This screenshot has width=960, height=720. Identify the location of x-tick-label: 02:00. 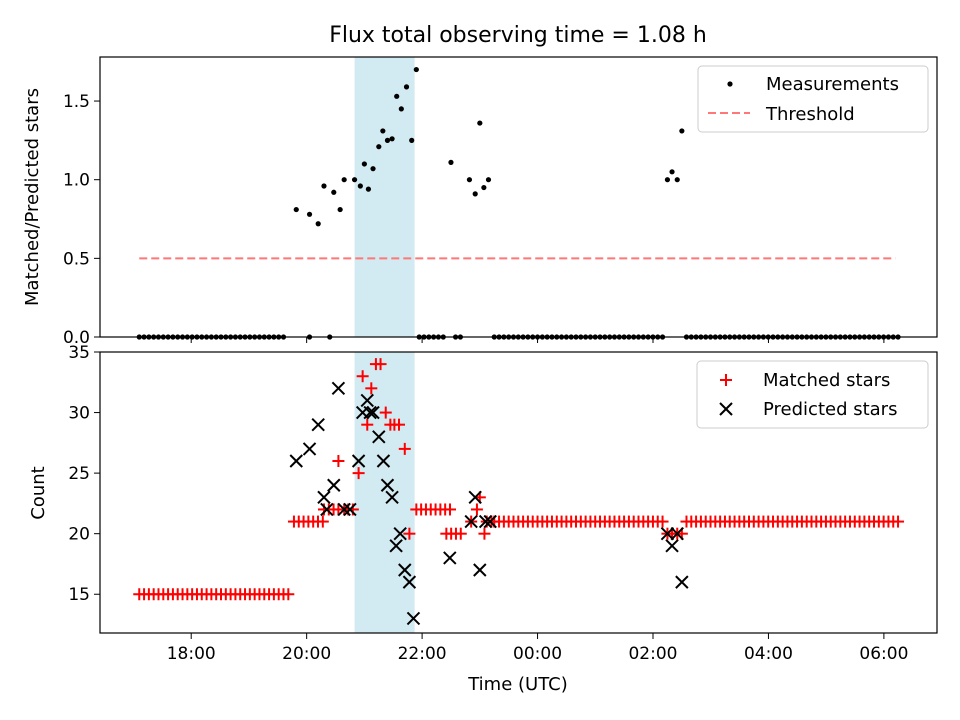
(652, 654).